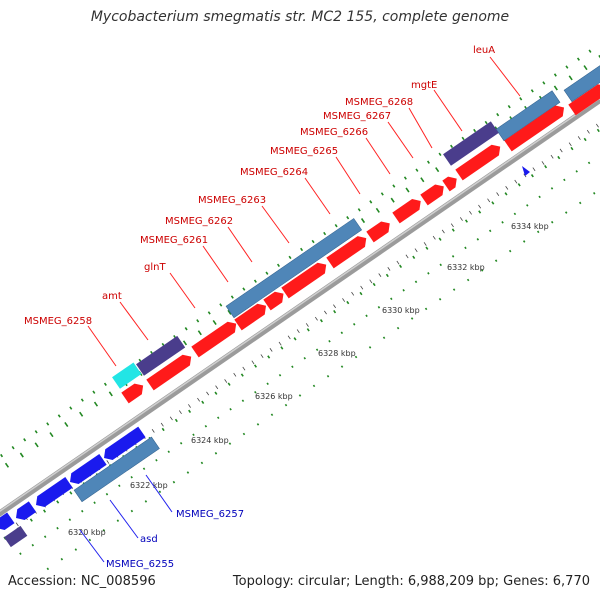 The width and height of the screenshot is (600, 600). What do you see at coordinates (424, 85) in the screenshot?
I see `gene-label: mgtE` at bounding box center [424, 85].